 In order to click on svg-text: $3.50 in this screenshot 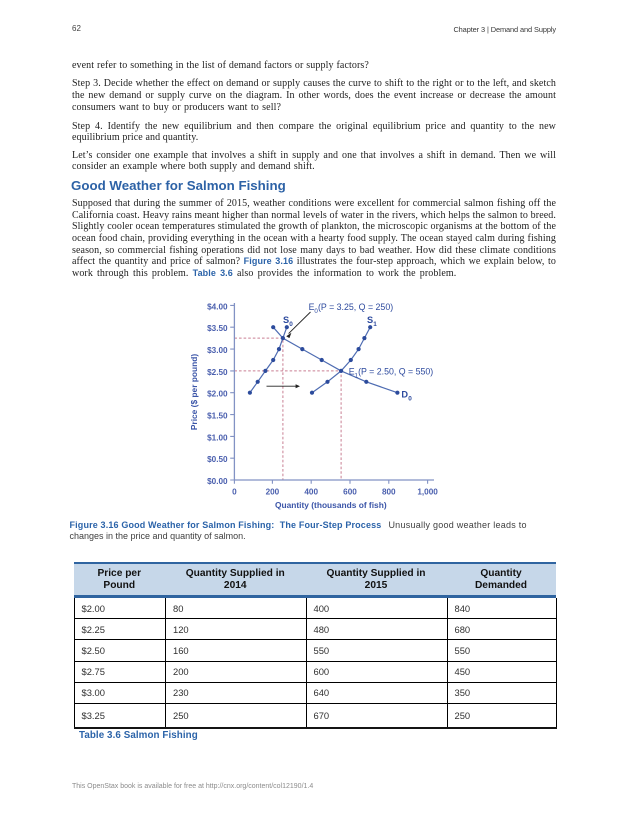, I will do `click(217, 328)`.